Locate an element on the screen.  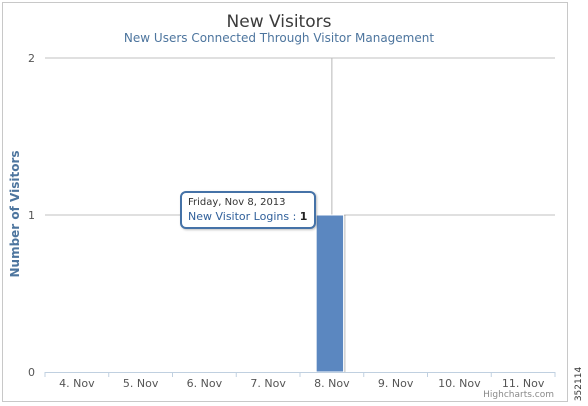
bar is located at coordinates (330, 293).